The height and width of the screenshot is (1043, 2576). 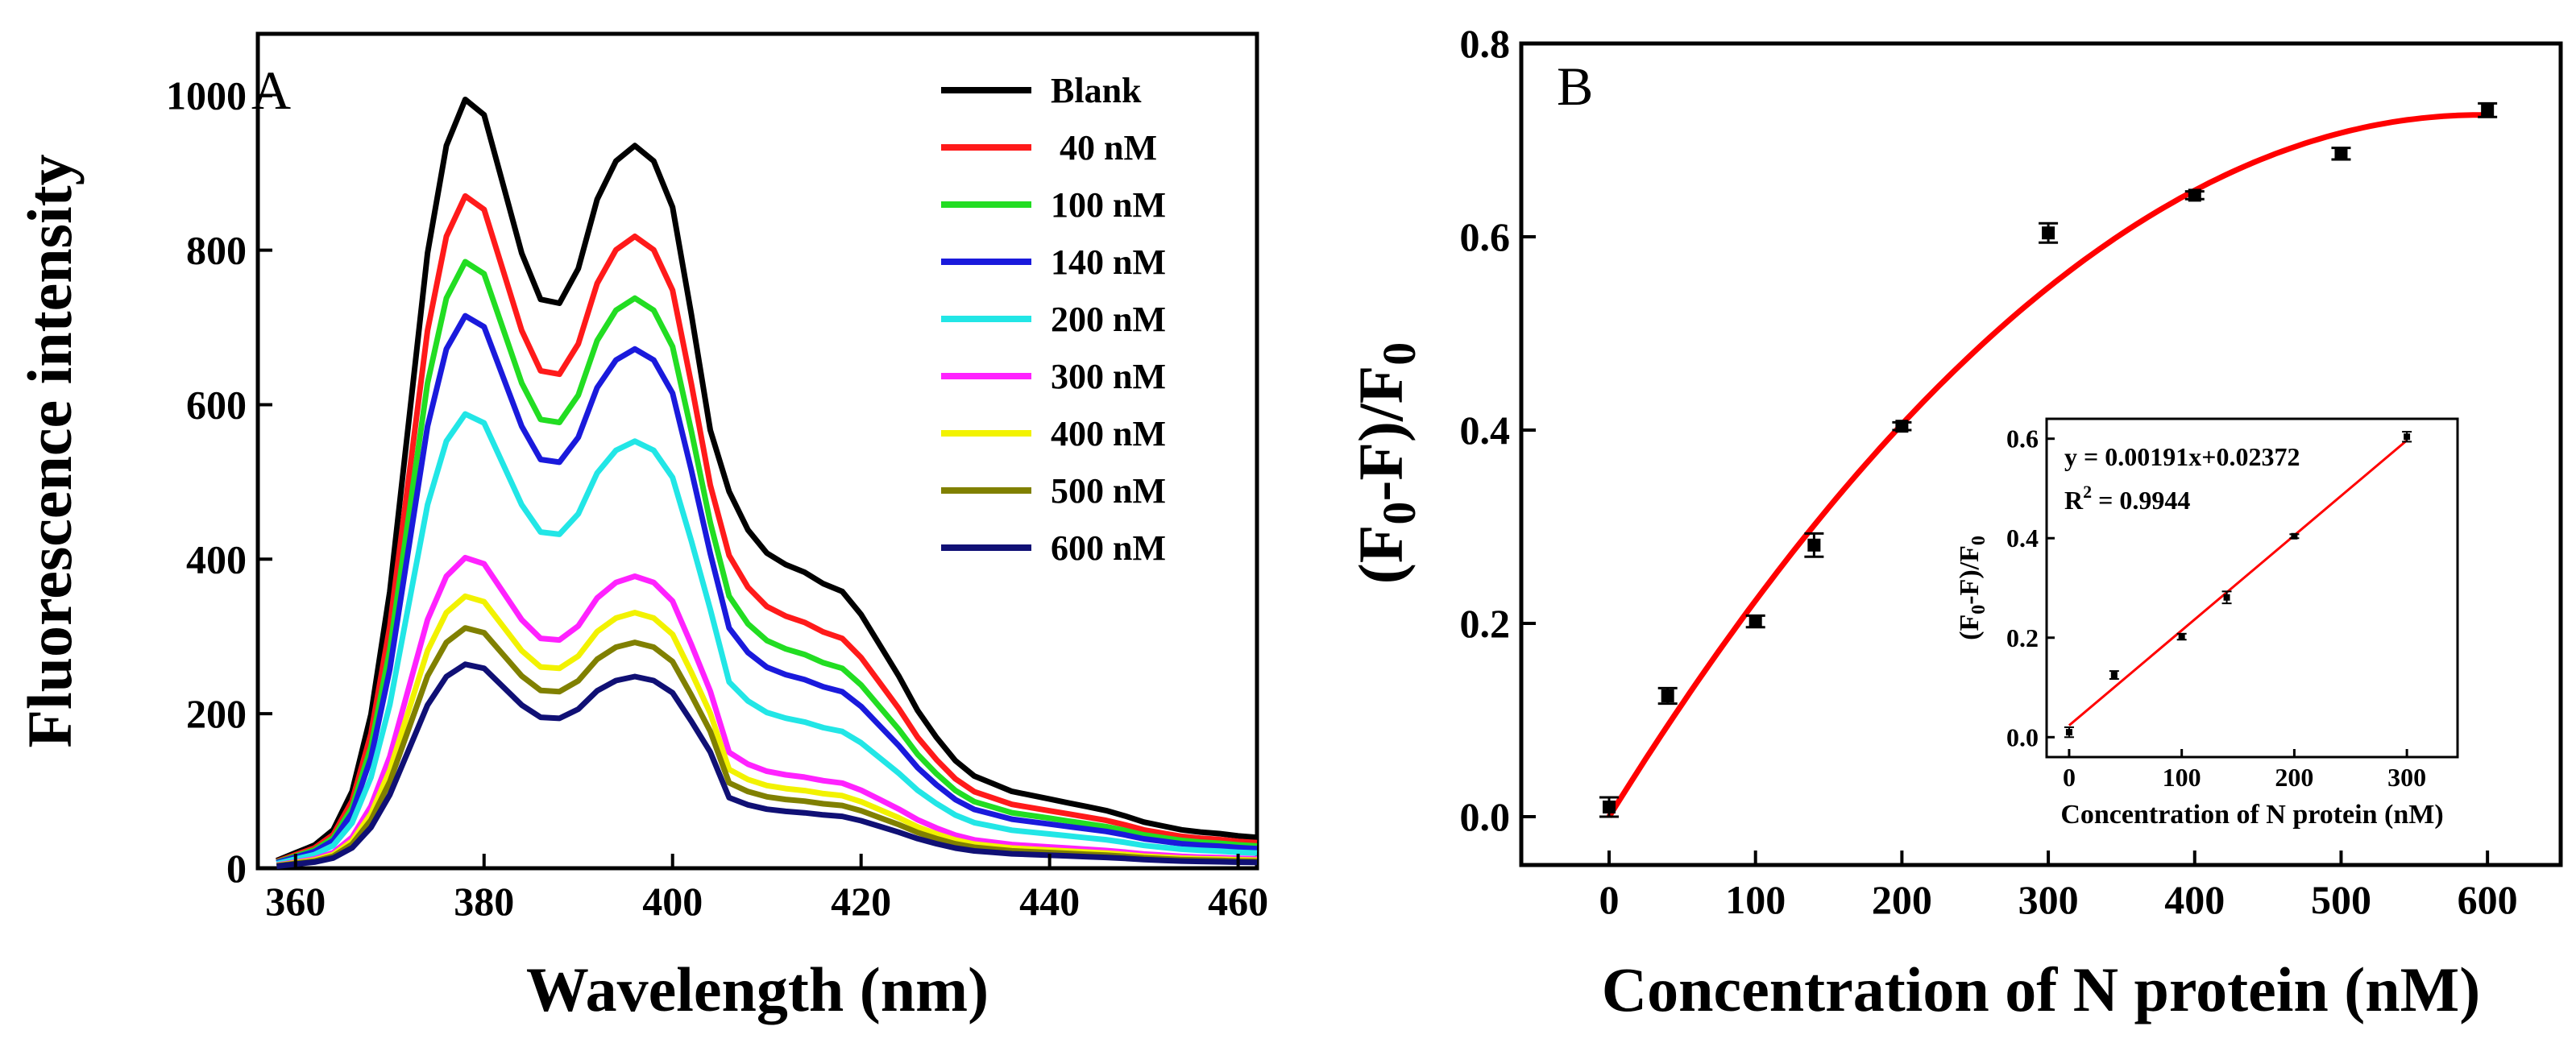 What do you see at coordinates (295, 902) in the screenshot?
I see `a-x-tick-label: 360` at bounding box center [295, 902].